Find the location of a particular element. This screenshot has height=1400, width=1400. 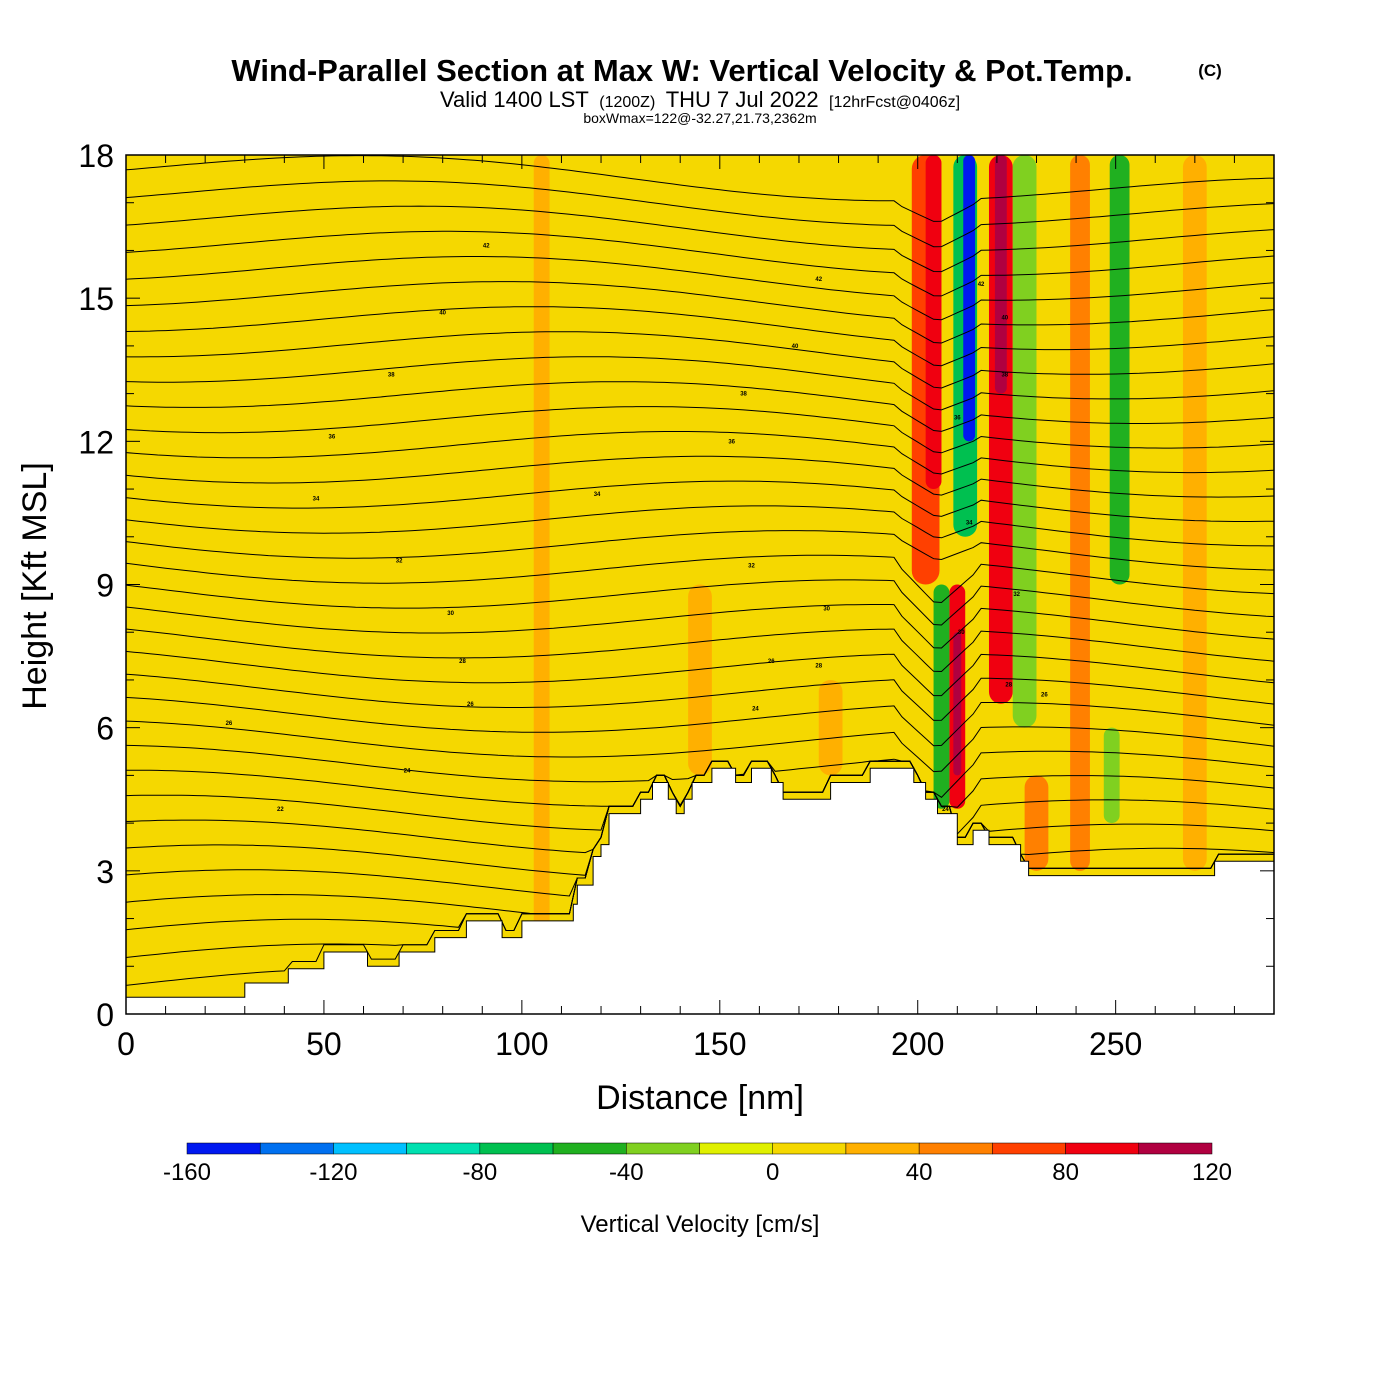

x-tick-label: 50 is located at coordinates (324, 1044).